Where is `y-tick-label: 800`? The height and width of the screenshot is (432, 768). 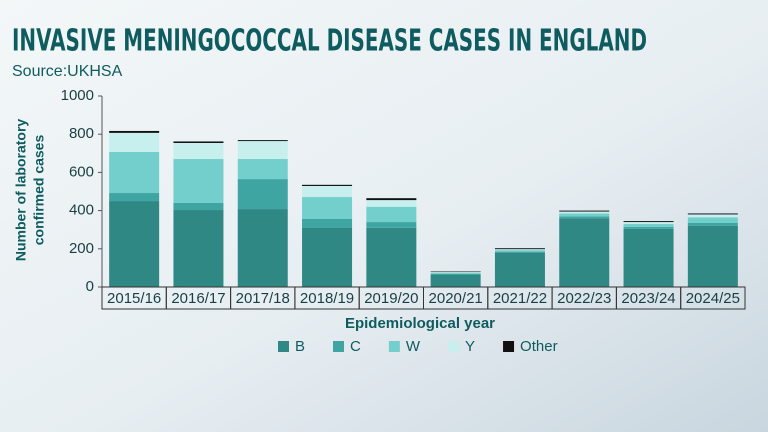 y-tick-label: 800 is located at coordinates (81, 133).